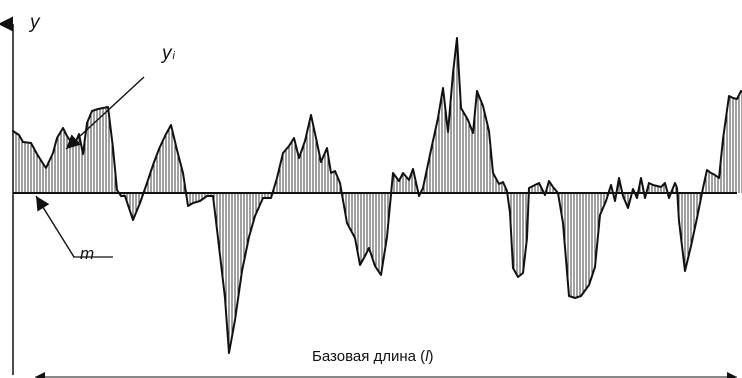 The width and height of the screenshot is (742, 378). I want to click on mean-line-label: m, so click(87, 253).